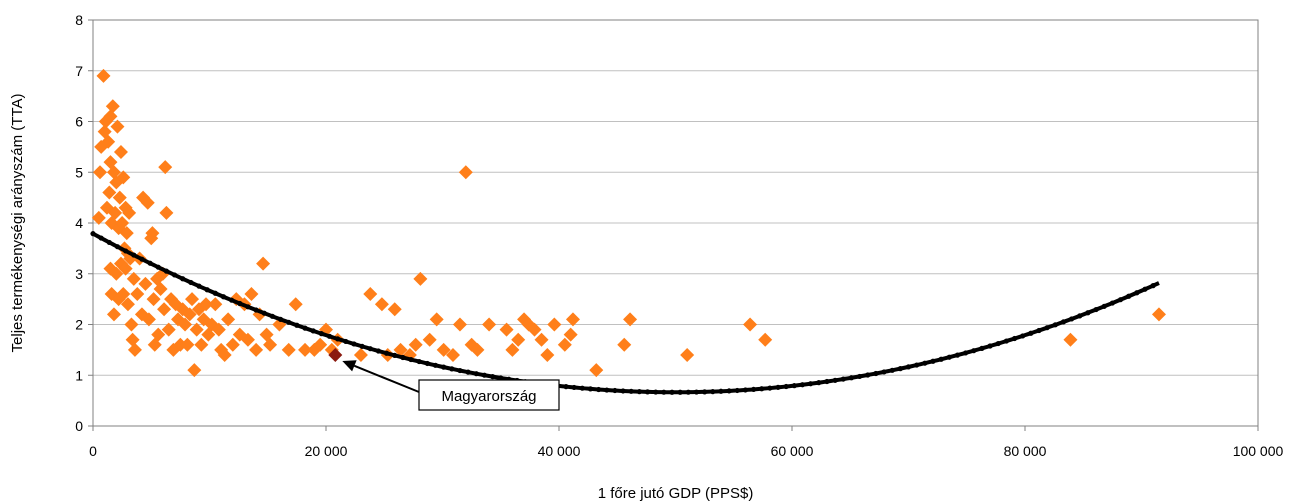 The image size is (1292, 503). What do you see at coordinates (79, 122) in the screenshot?
I see `y-tick-label: 6` at bounding box center [79, 122].